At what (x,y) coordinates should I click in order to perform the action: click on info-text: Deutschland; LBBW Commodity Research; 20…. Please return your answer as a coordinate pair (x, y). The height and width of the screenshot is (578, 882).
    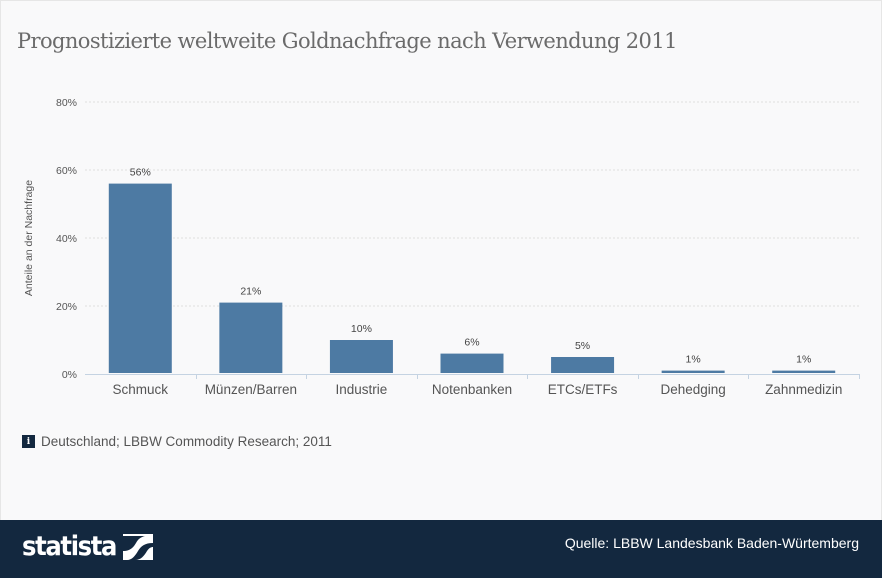
    Looking at the image, I should click on (186, 441).